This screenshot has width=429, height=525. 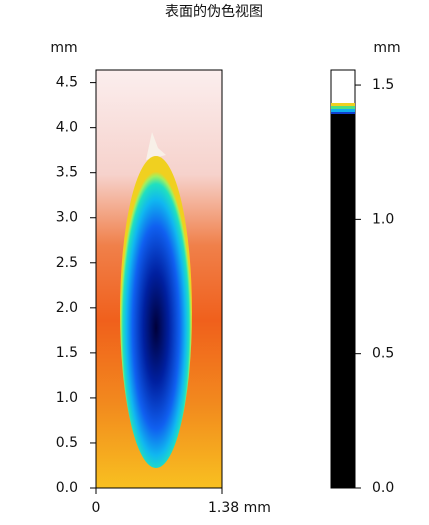 What do you see at coordinates (239, 508) in the screenshot?
I see `x-tick-label: 1.38 mm` at bounding box center [239, 508].